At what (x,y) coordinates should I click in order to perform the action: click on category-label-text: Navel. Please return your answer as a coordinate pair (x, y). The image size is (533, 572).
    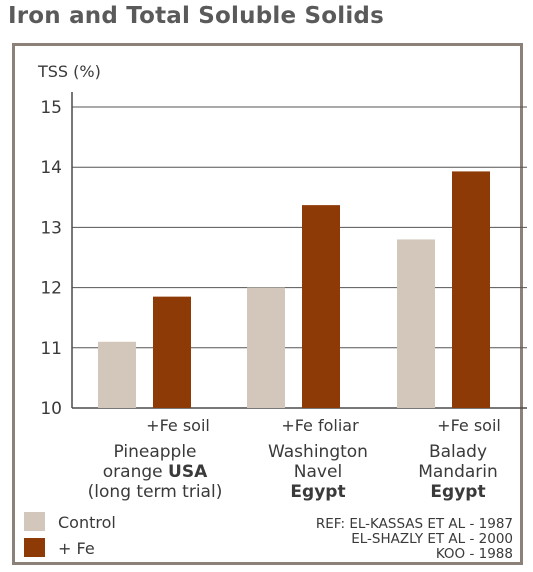
    Looking at the image, I should click on (318, 472).